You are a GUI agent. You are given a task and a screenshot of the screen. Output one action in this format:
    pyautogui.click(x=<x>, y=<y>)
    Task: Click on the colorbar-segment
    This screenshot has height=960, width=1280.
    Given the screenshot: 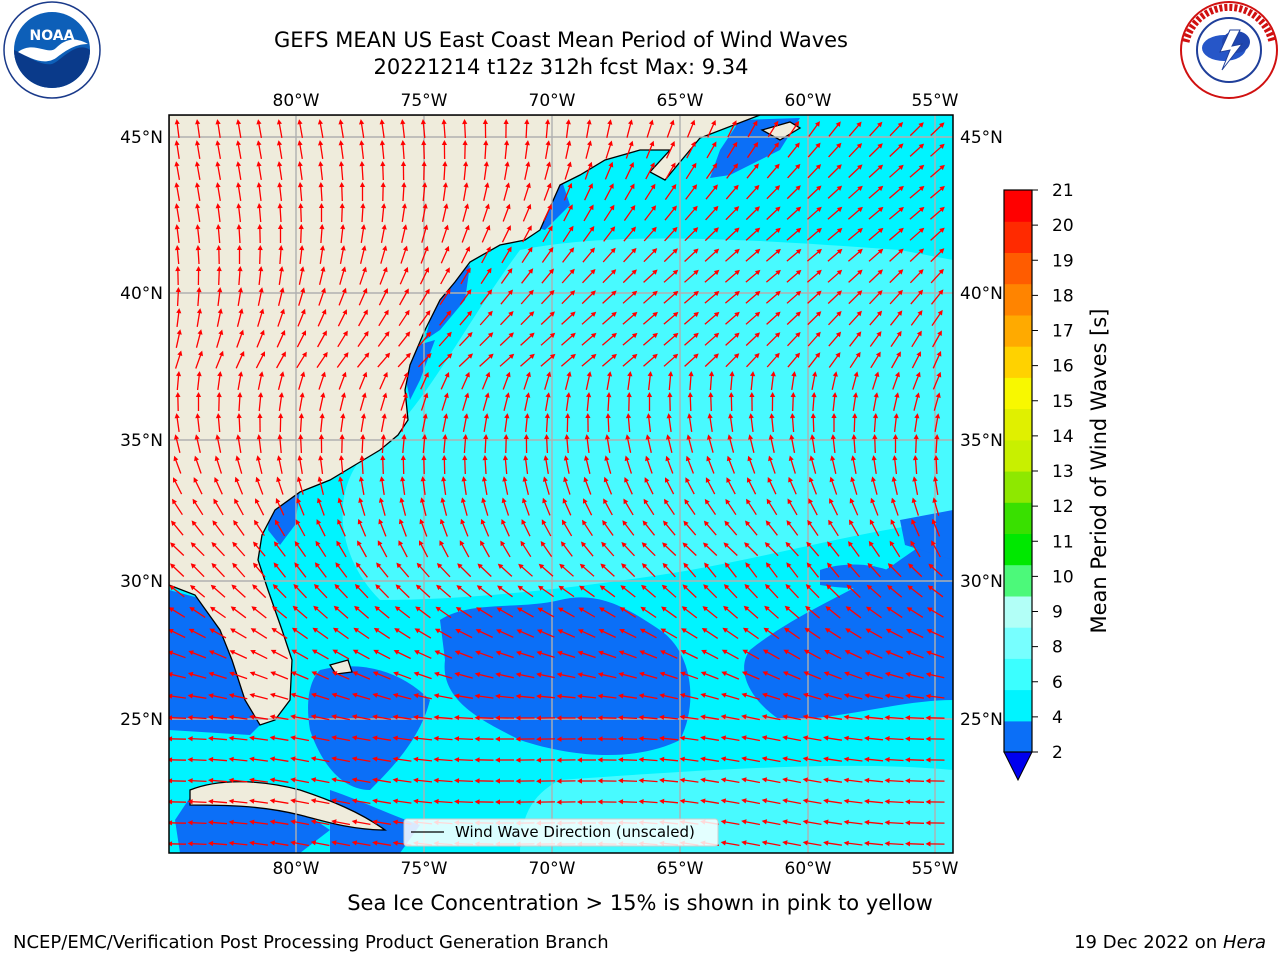 What is the action you would take?
    pyautogui.click(x=1018, y=643)
    